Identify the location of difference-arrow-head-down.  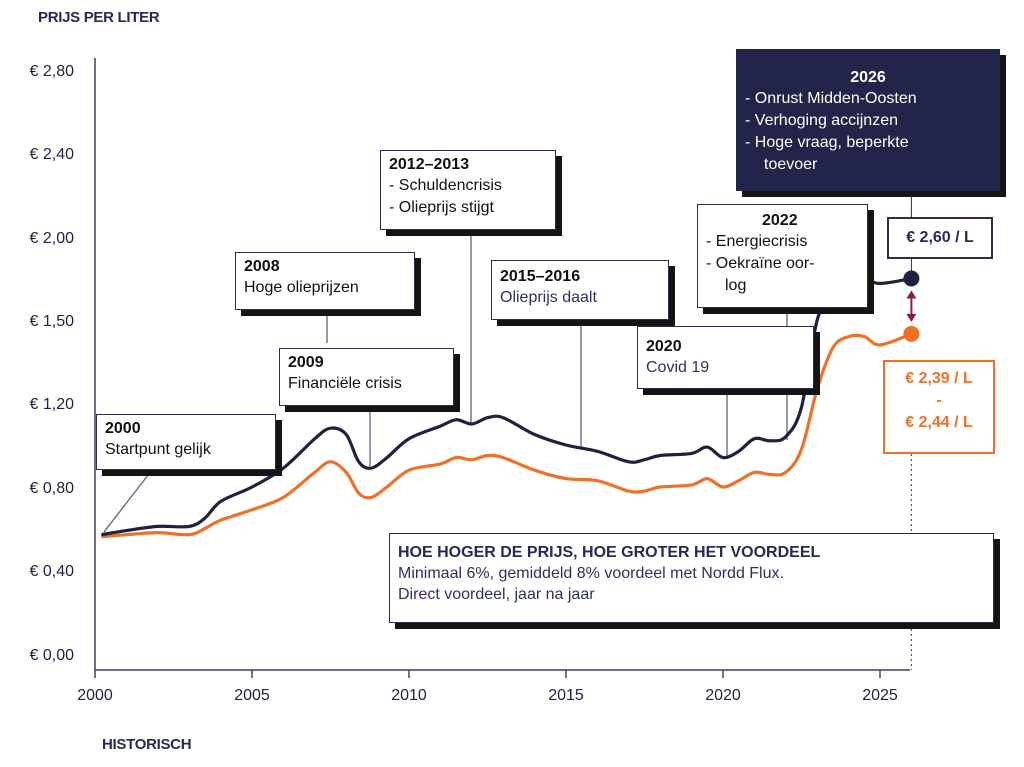
(911, 317).